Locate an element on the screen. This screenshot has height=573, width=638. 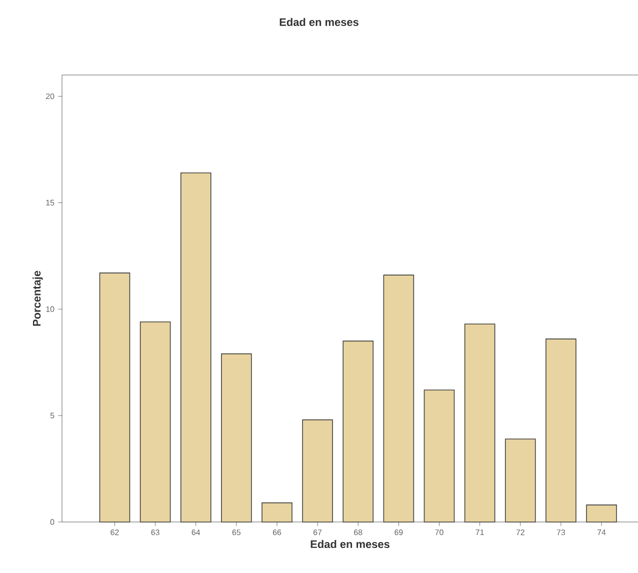
y-axis-title: Porcentaje is located at coordinates (37, 298).